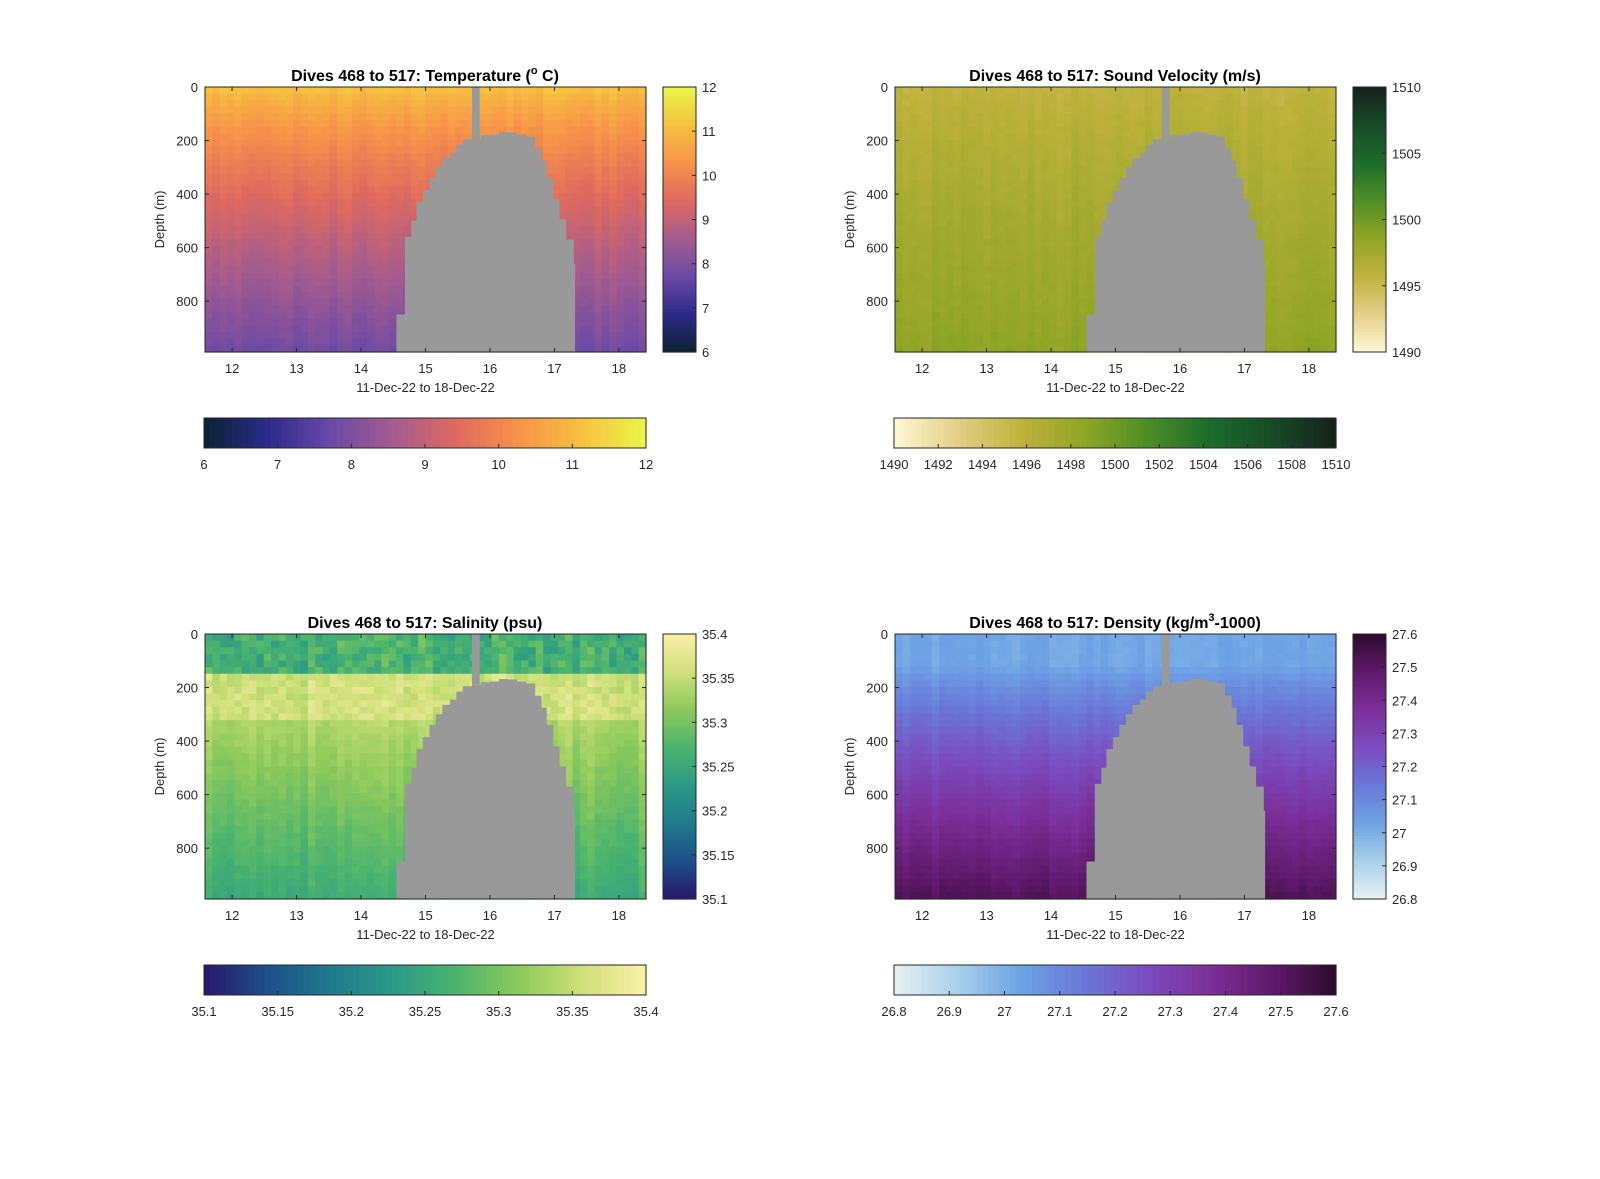 This screenshot has height=1179, width=1600. I want to click on colorbar-tick-label: 10, so click(498, 464).